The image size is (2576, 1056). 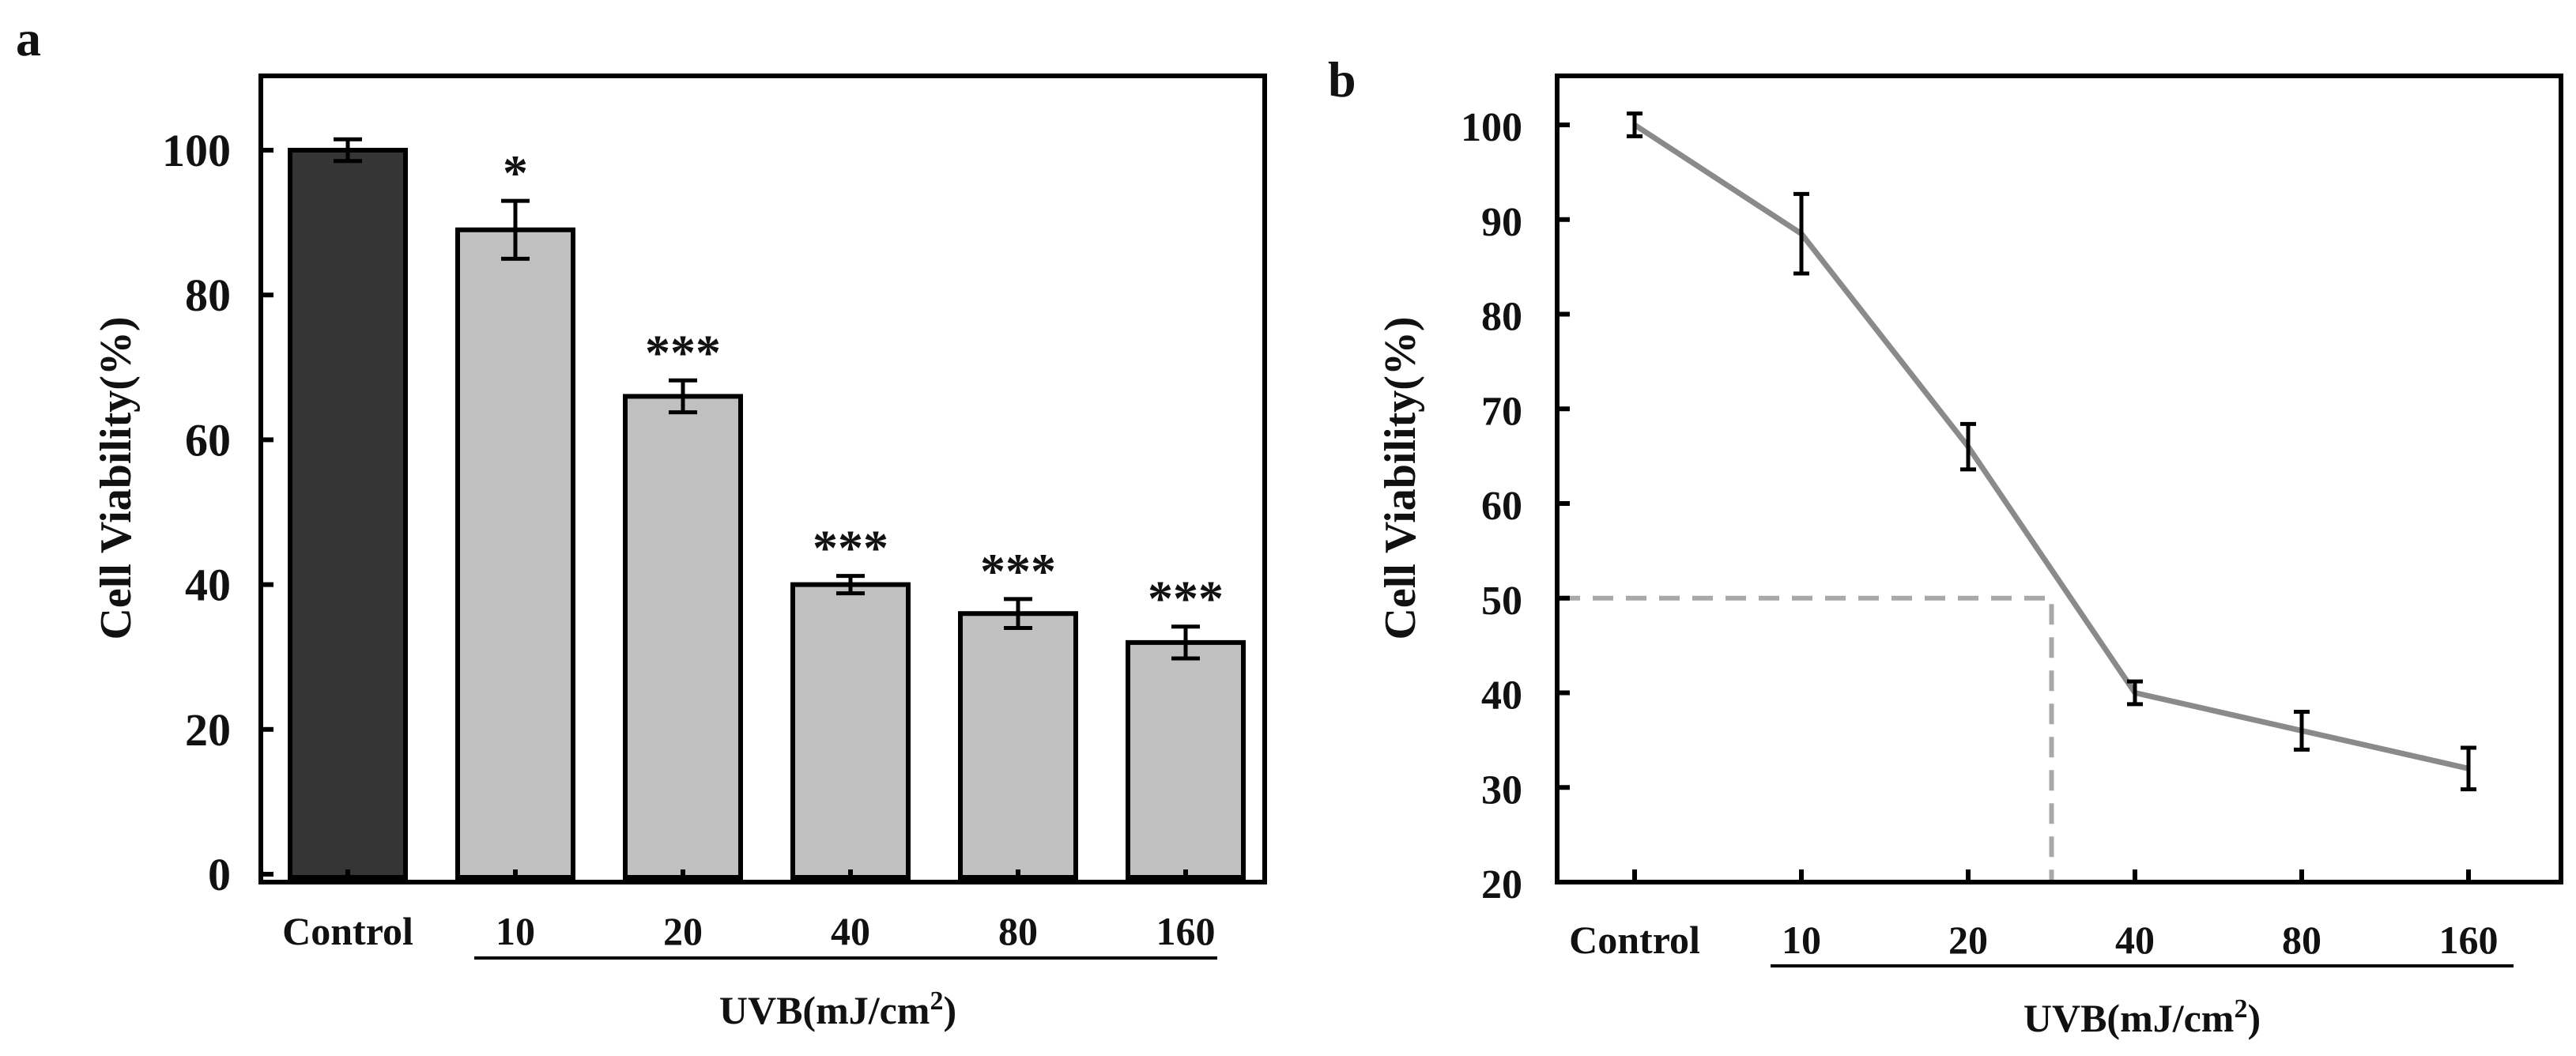 What do you see at coordinates (348, 514) in the screenshot?
I see `bar-control` at bounding box center [348, 514].